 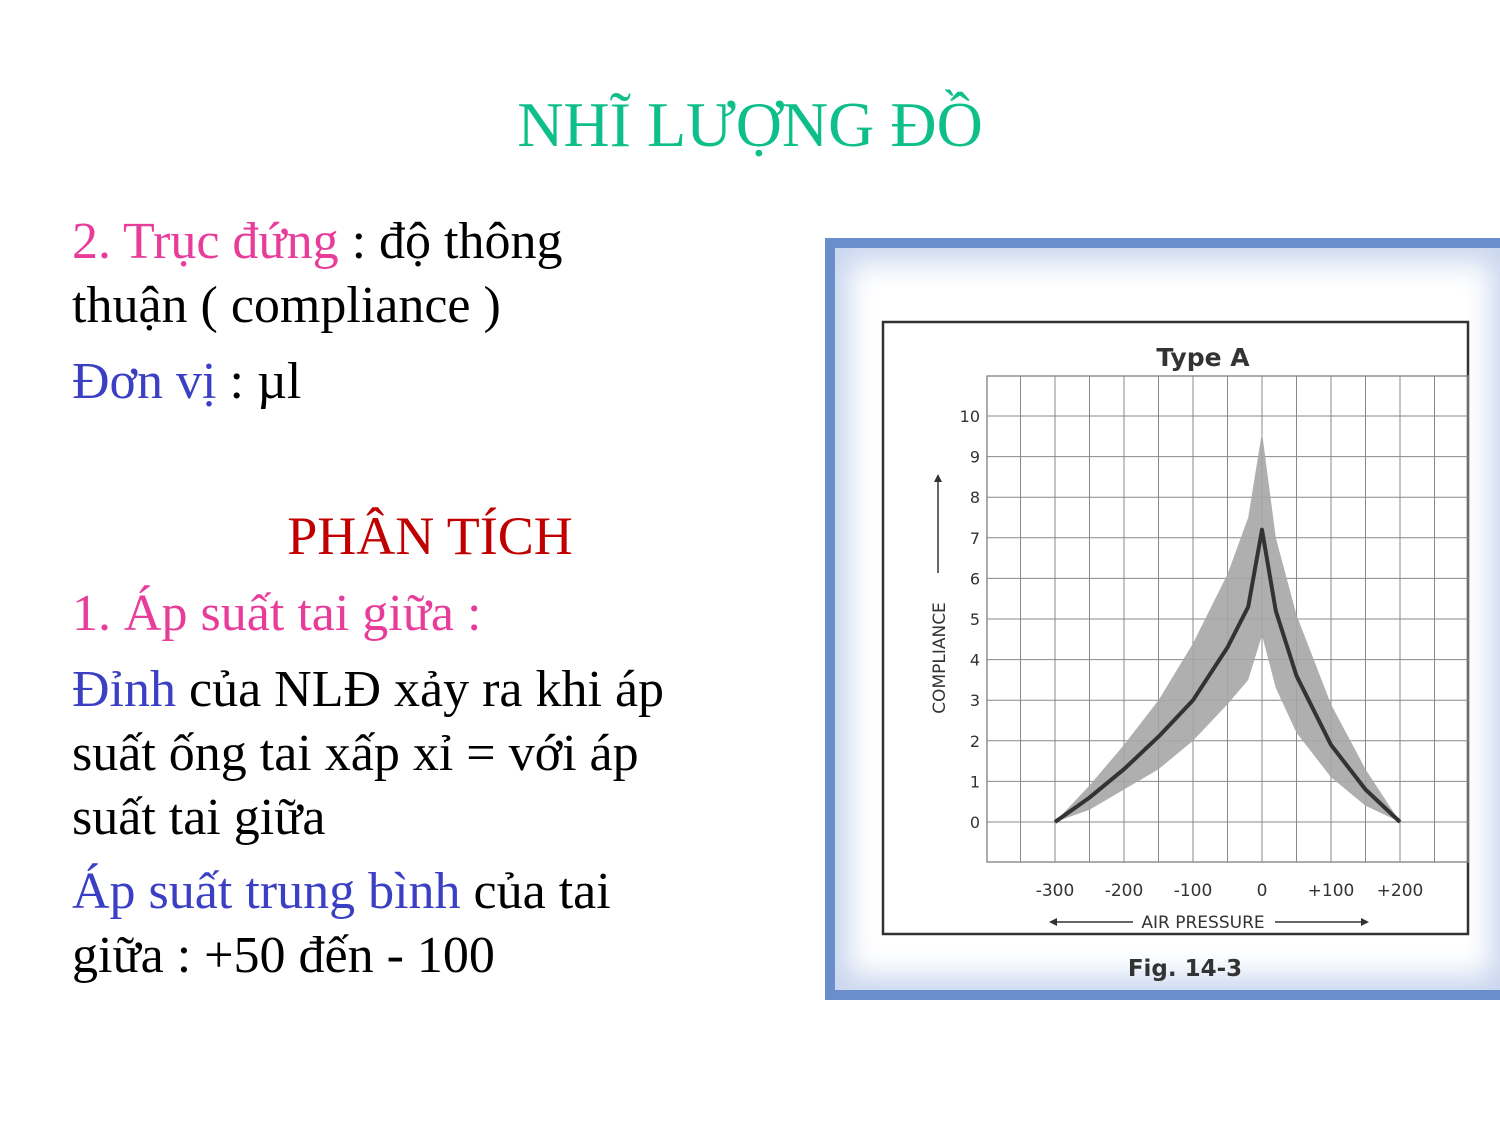 I want to click on normal-range-band, so click(x=1227, y=627).